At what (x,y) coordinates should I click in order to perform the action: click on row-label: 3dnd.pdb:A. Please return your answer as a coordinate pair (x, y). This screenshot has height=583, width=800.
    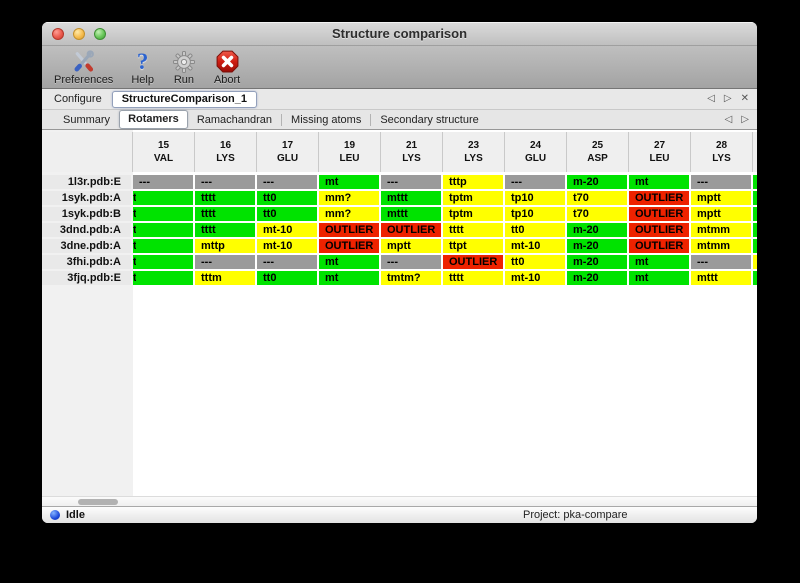
    Looking at the image, I should click on (86, 230).